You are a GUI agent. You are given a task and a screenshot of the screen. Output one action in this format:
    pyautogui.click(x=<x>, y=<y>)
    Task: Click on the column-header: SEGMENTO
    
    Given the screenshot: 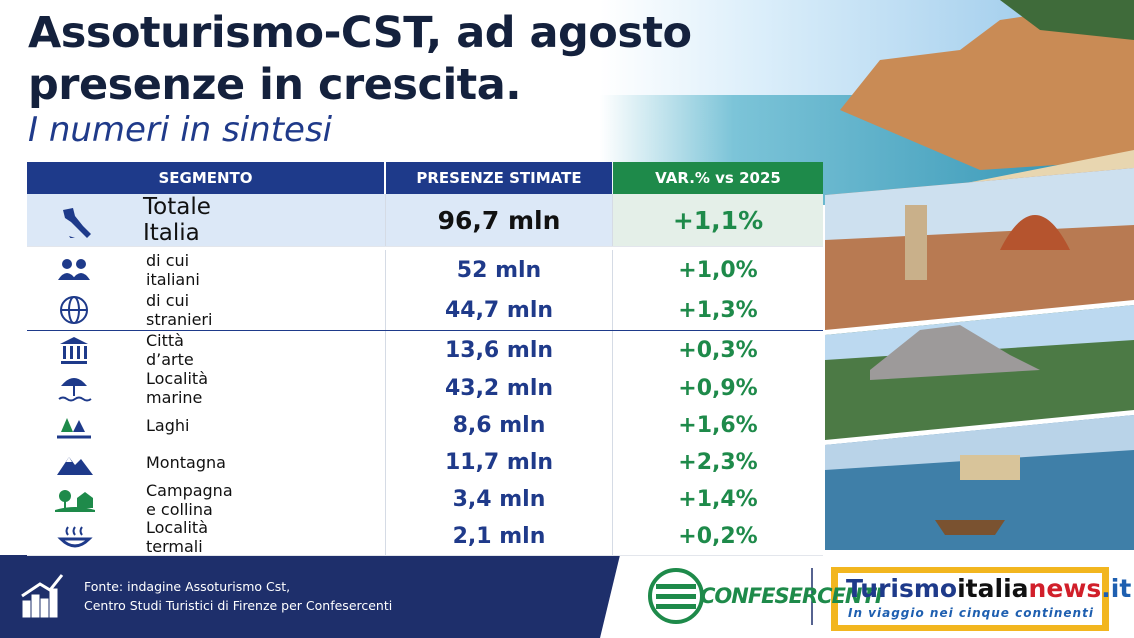 What is the action you would take?
    pyautogui.click(x=205, y=178)
    